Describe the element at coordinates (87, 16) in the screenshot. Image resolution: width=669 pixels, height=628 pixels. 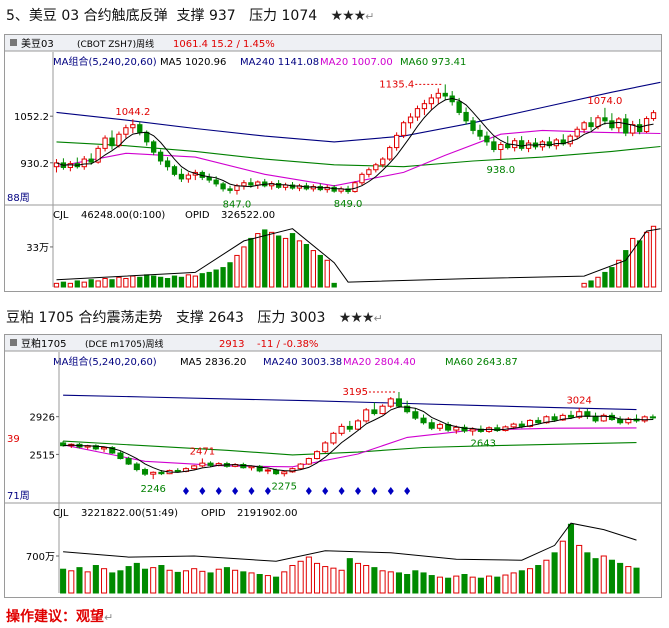
I see `section1-title: 5、美豆 03 合约触底反弹` at that location.